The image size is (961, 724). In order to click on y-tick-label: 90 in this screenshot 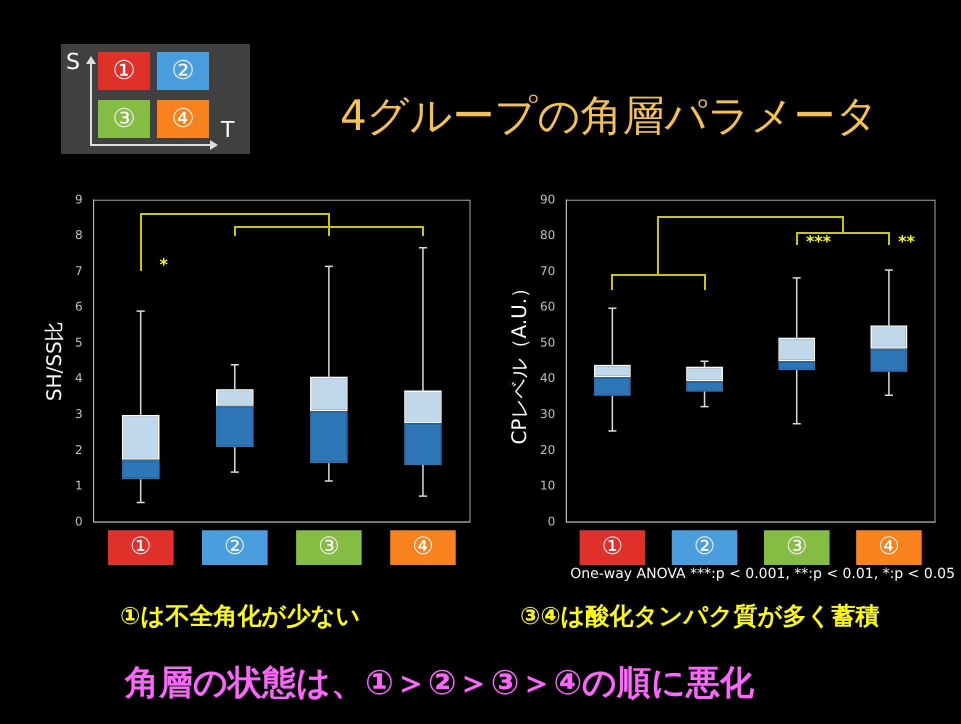, I will do `click(548, 199)`.